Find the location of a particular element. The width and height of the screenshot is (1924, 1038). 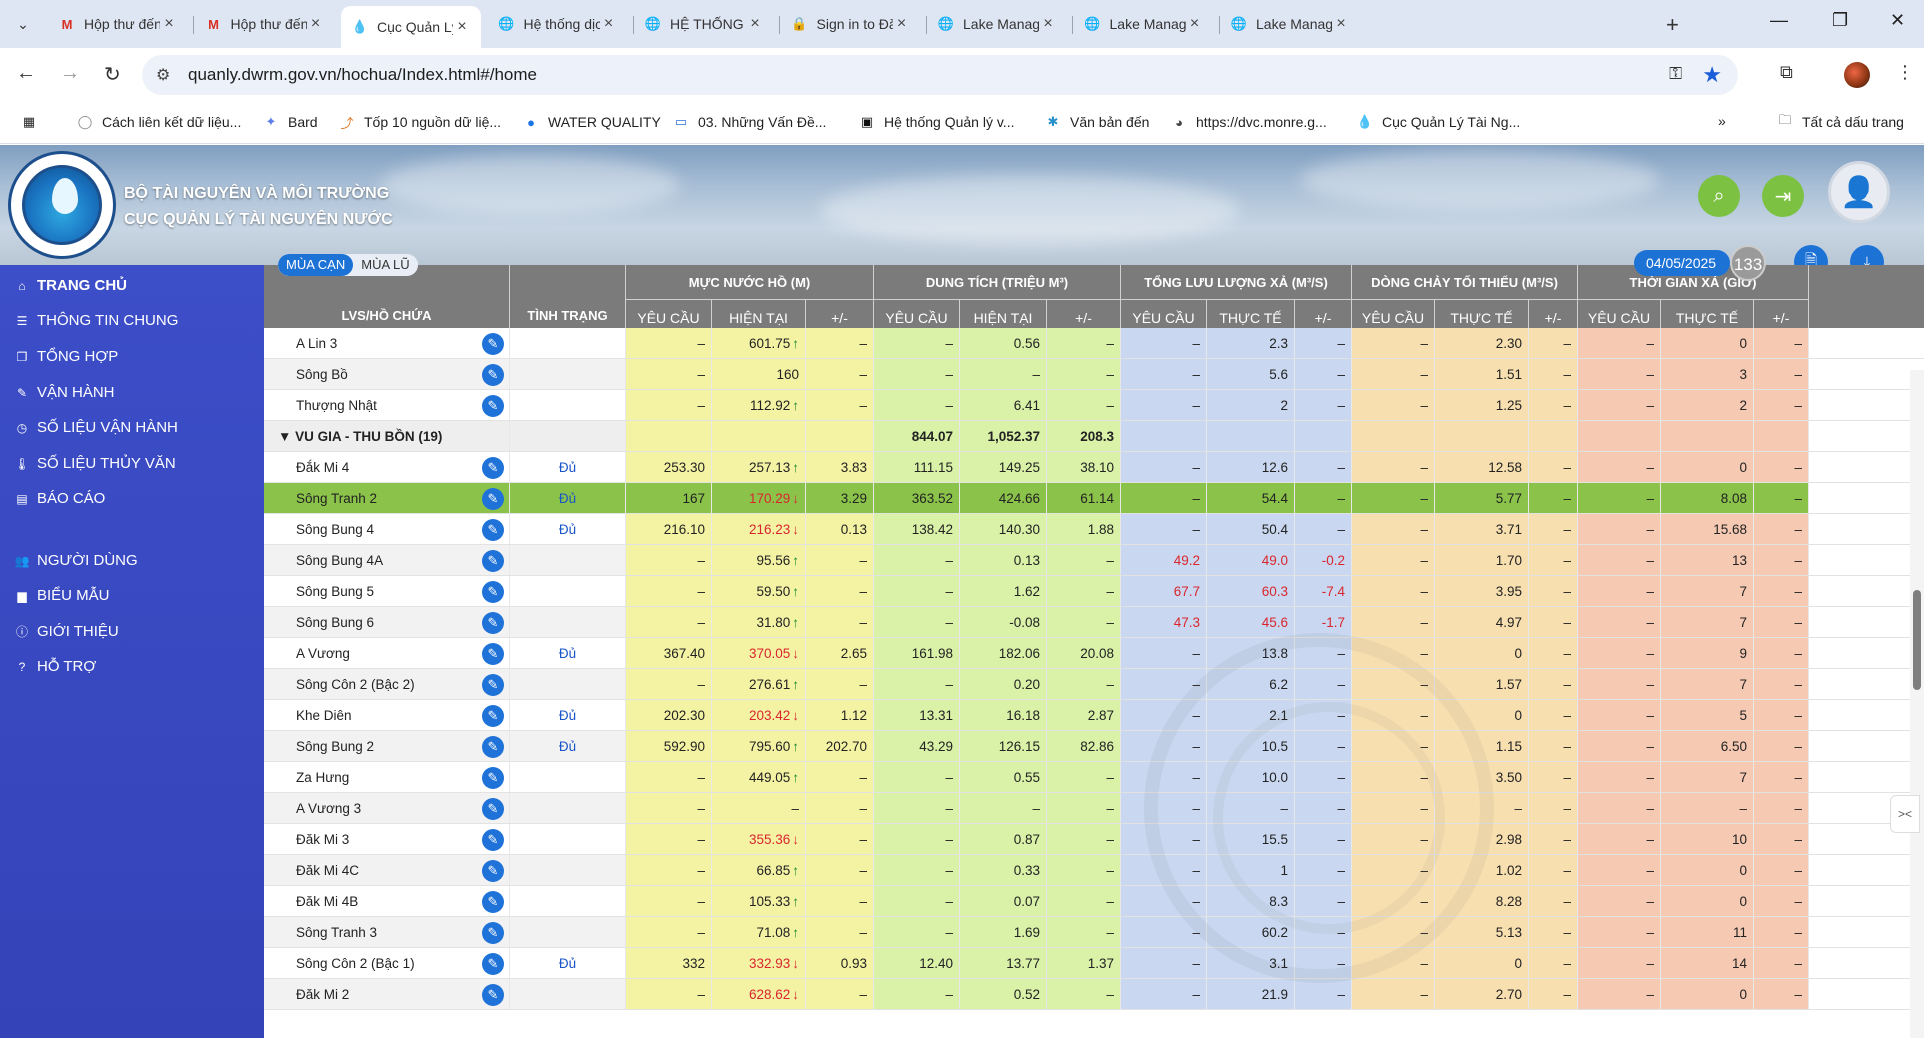

tab-search-chevron-icon: ⌄ is located at coordinates (23, 23).